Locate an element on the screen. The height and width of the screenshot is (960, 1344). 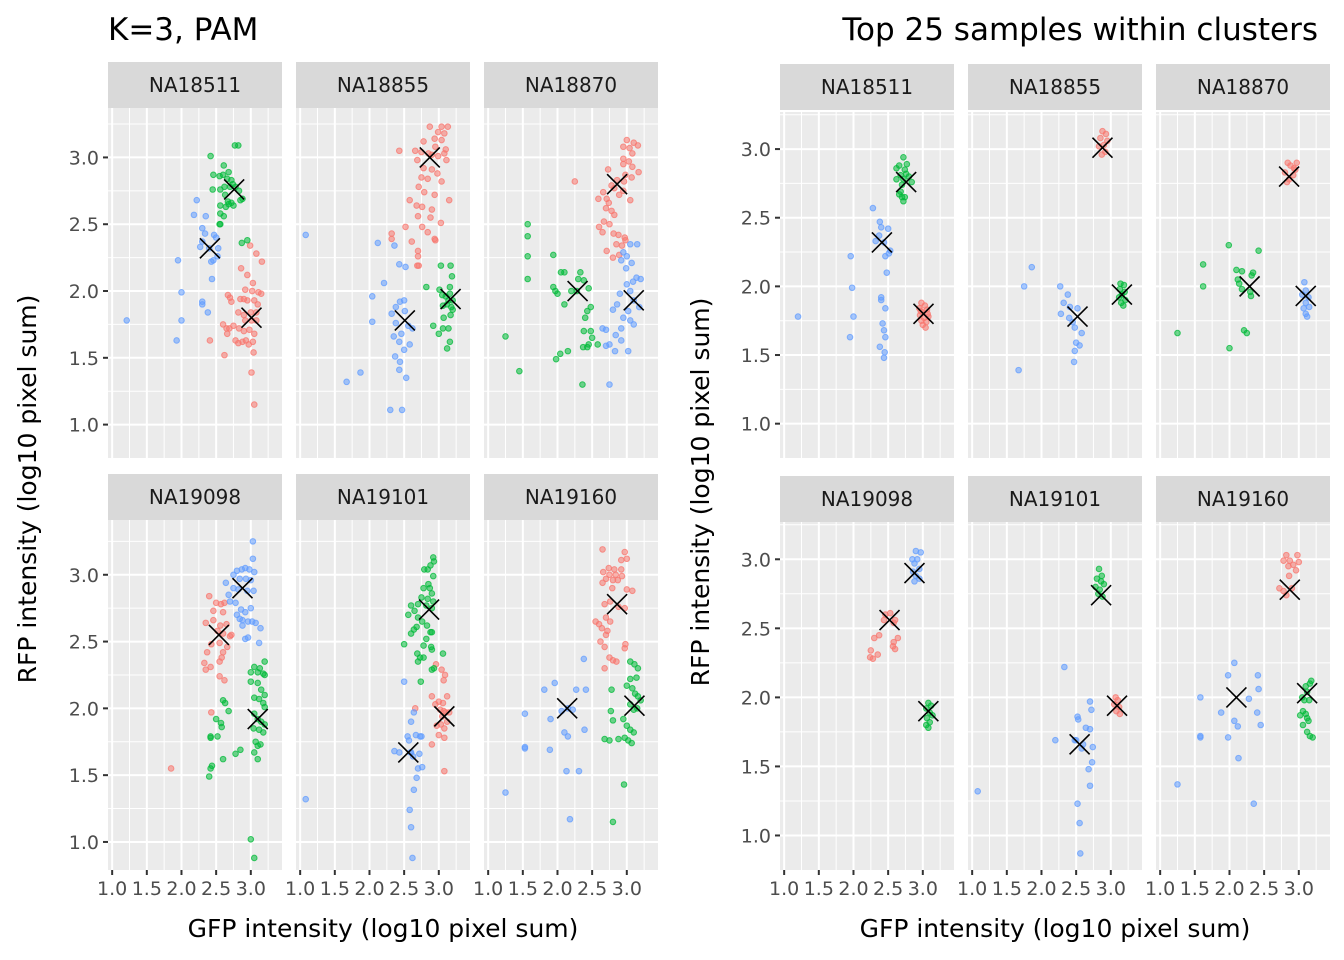
x-tick-label: 1.5 is located at coordinates (335, 889).